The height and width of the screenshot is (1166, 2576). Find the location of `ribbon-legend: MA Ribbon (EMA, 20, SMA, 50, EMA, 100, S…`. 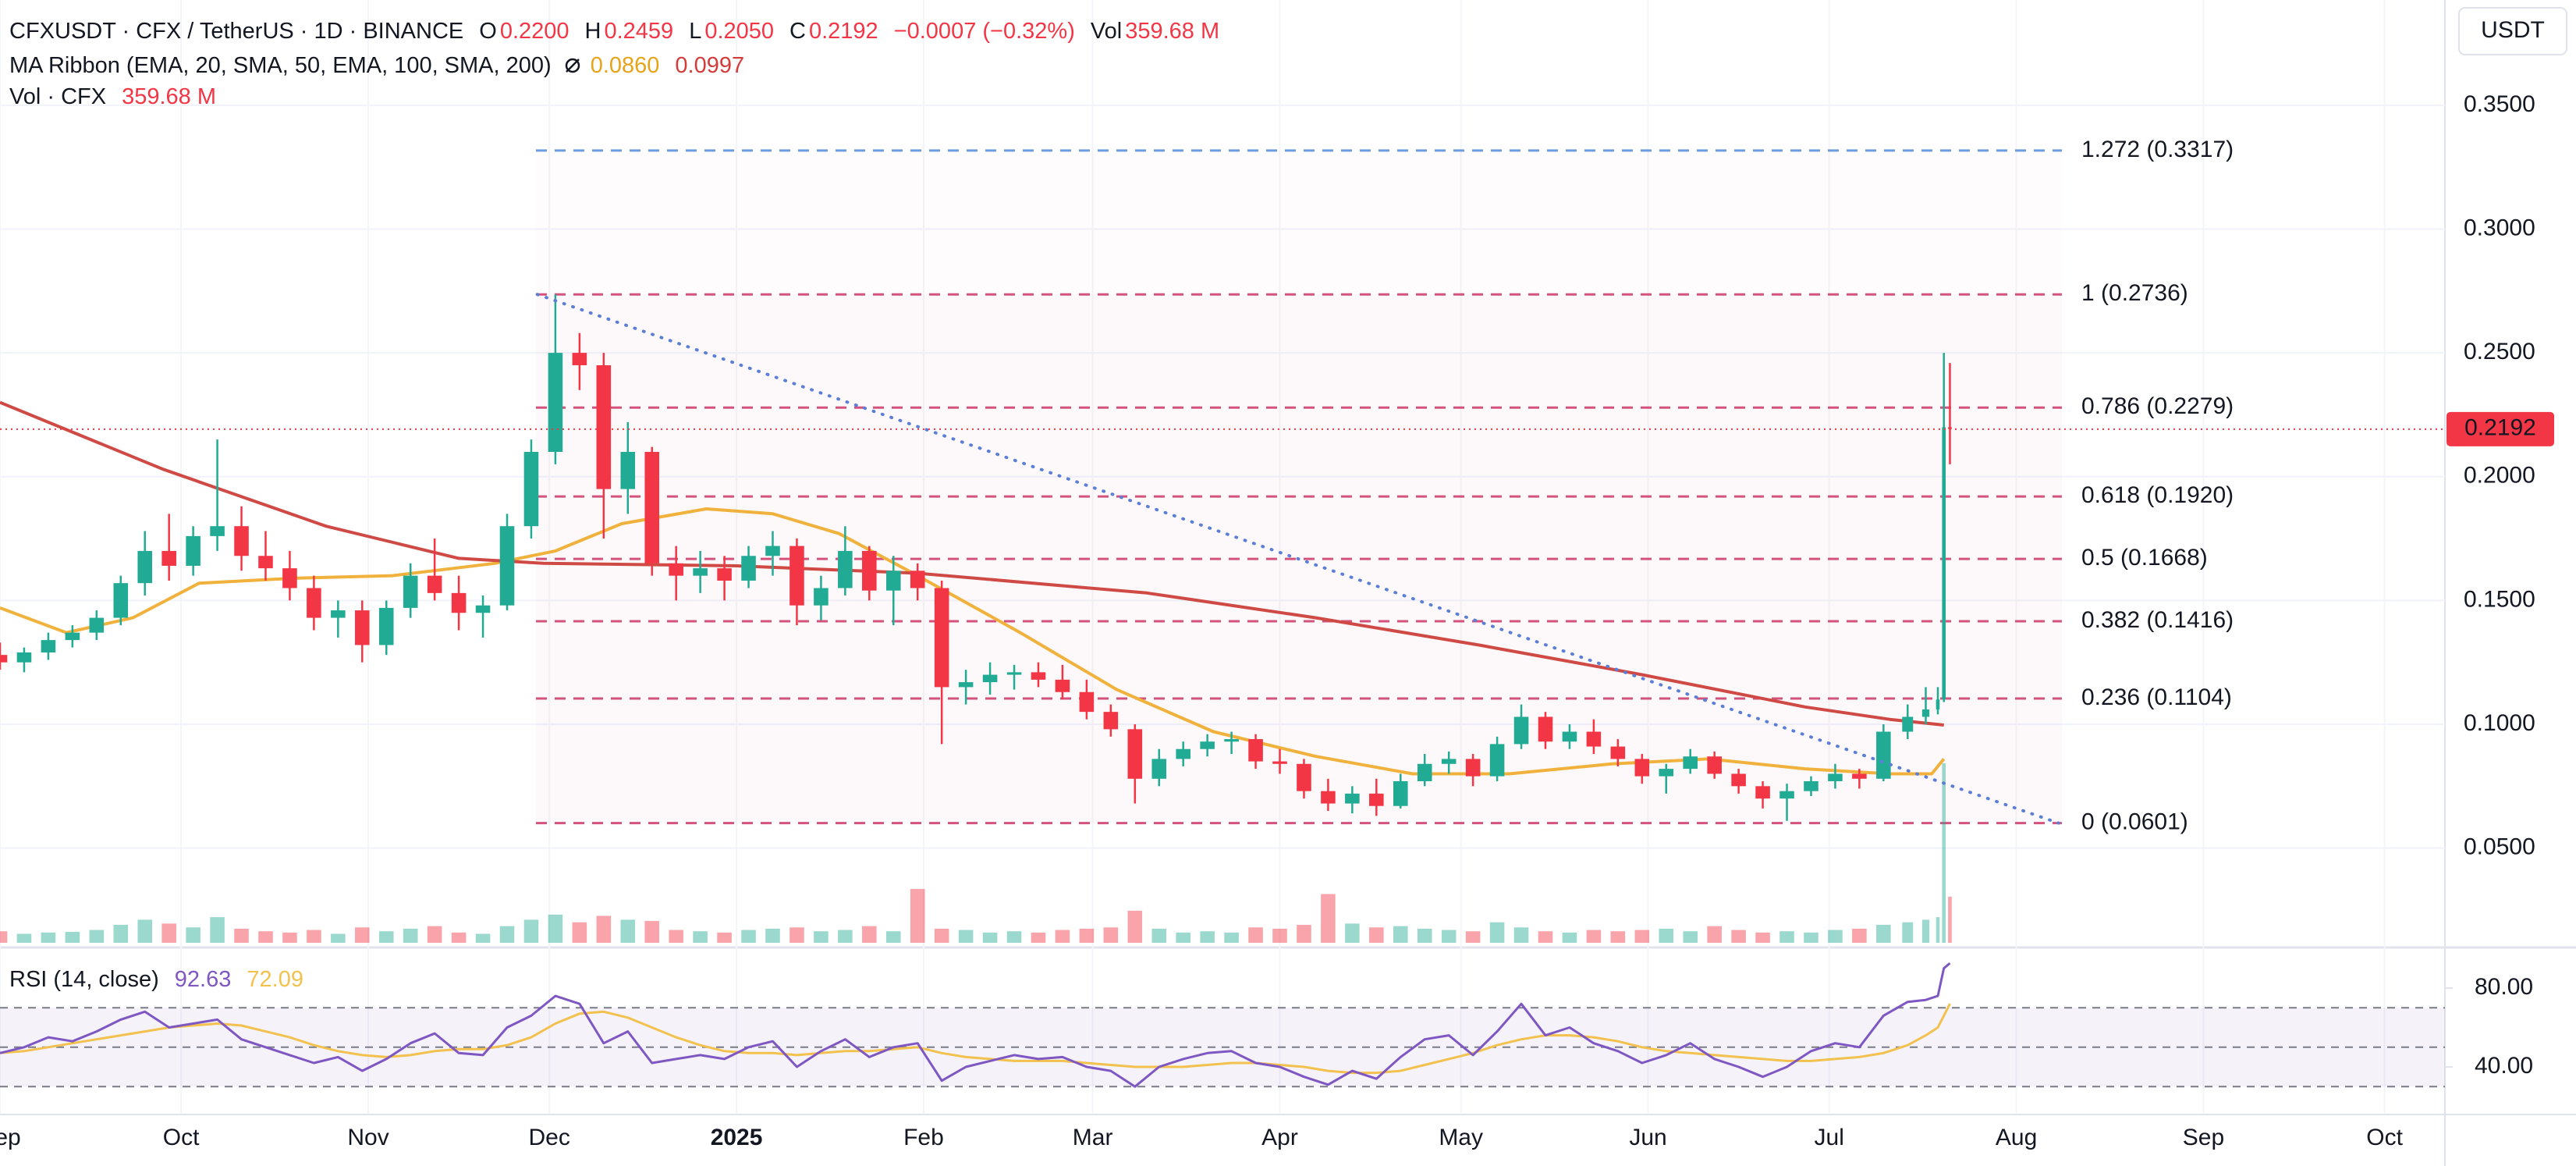

ribbon-legend: MA Ribbon (EMA, 20, SMA, 50, EMA, 100, S… is located at coordinates (378, 65).